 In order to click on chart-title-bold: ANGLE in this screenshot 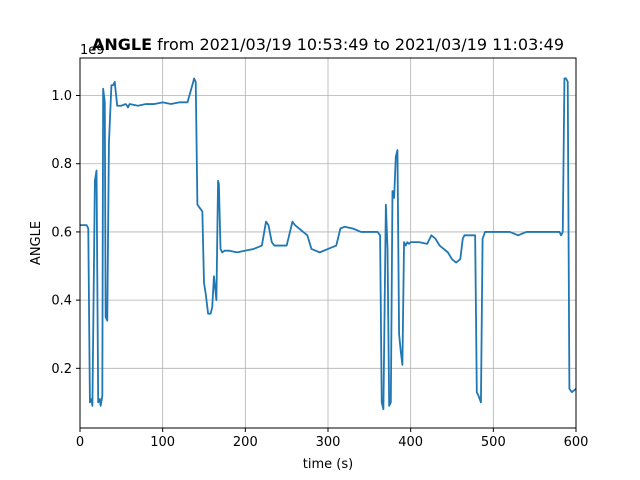, I will do `click(122, 44)`.